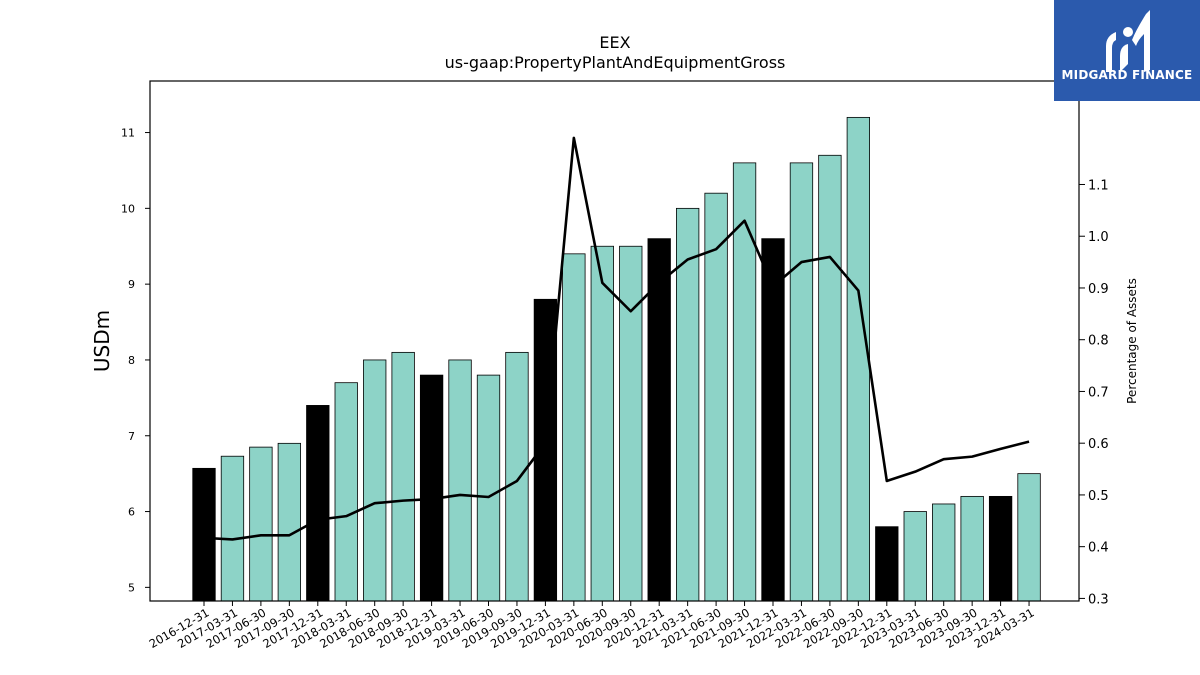  What do you see at coordinates (131, 512) in the screenshot?
I see `y-tick-label: 6` at bounding box center [131, 512].